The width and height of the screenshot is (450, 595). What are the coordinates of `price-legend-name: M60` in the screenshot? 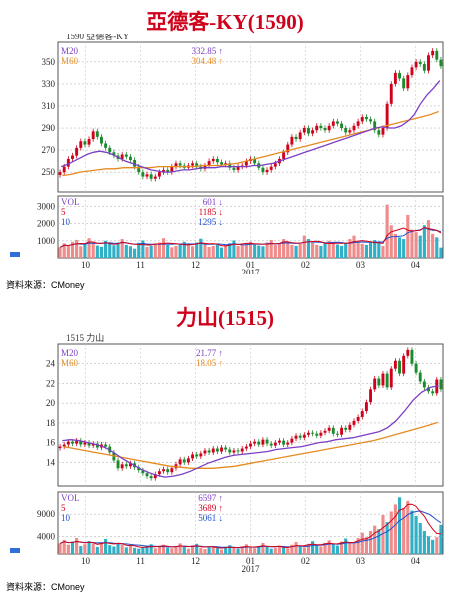 It's located at (70, 61).